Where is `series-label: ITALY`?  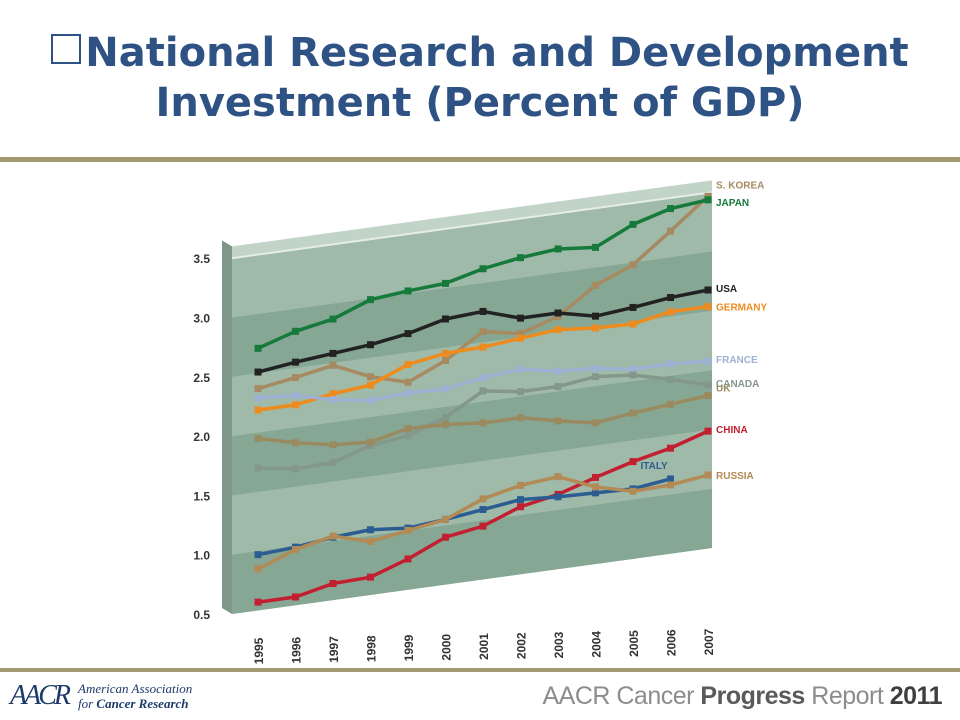
series-label: ITALY is located at coordinates (655, 466).